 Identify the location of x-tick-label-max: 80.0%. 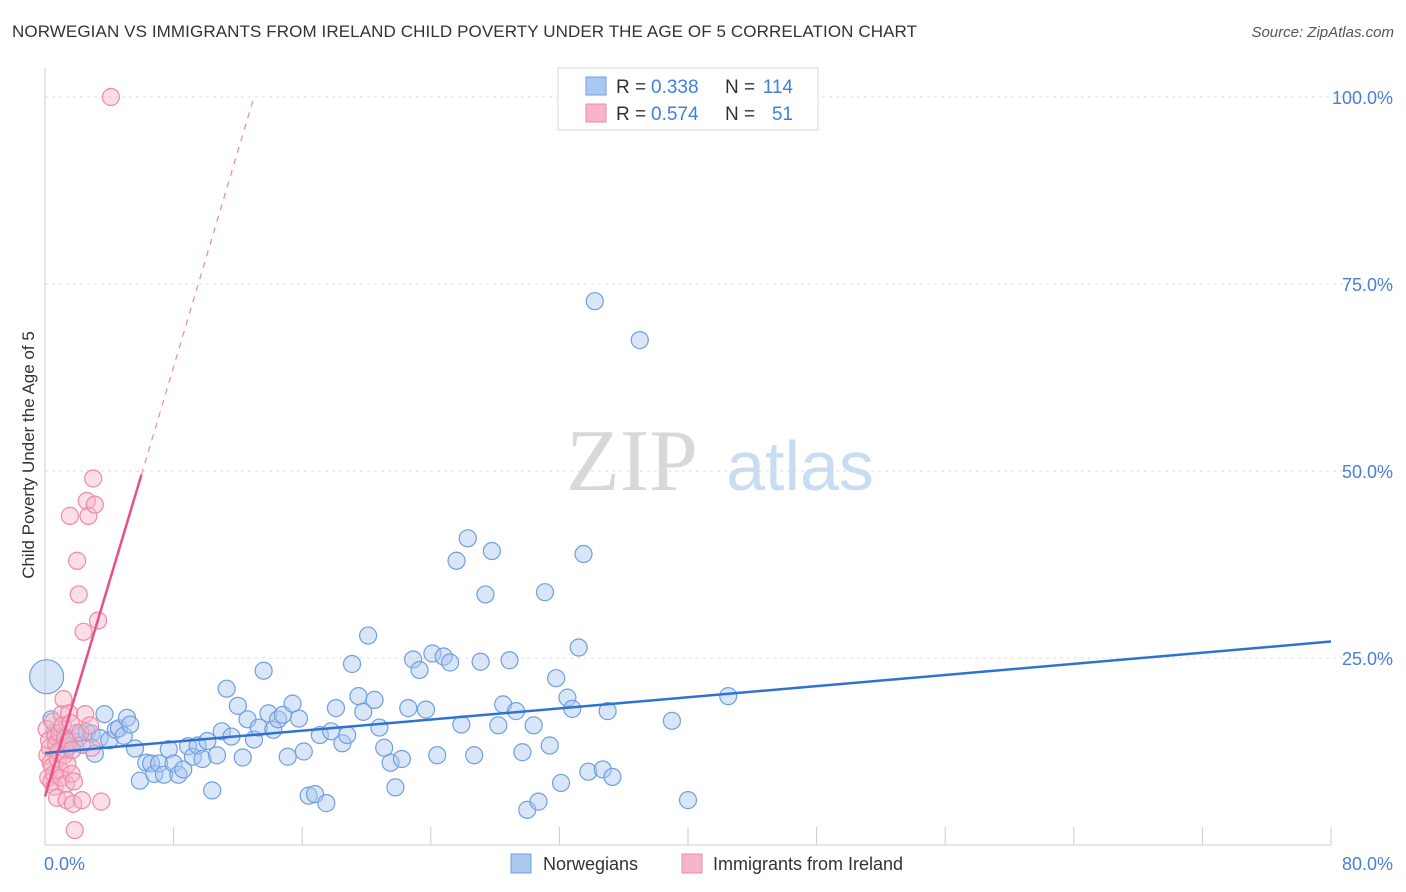
(1367, 864).